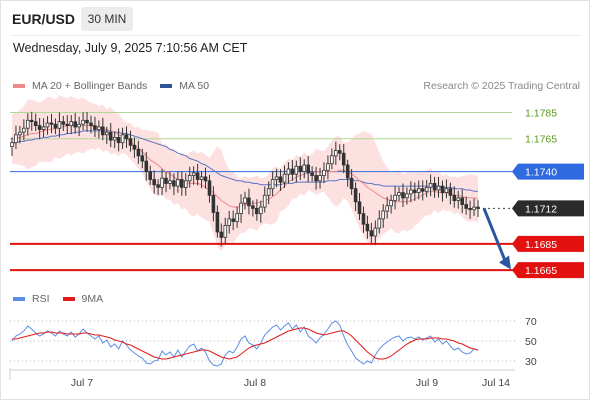  What do you see at coordinates (107, 19) in the screenshot?
I see `timeframe-badge: 30 MIN` at bounding box center [107, 19].